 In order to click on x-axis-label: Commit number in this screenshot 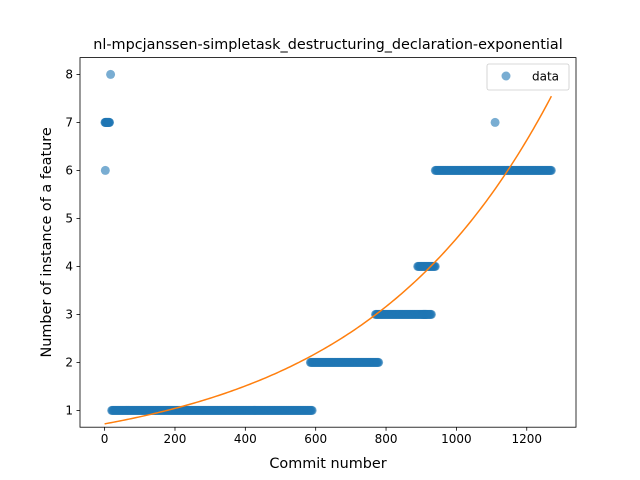, I will do `click(327, 464)`.